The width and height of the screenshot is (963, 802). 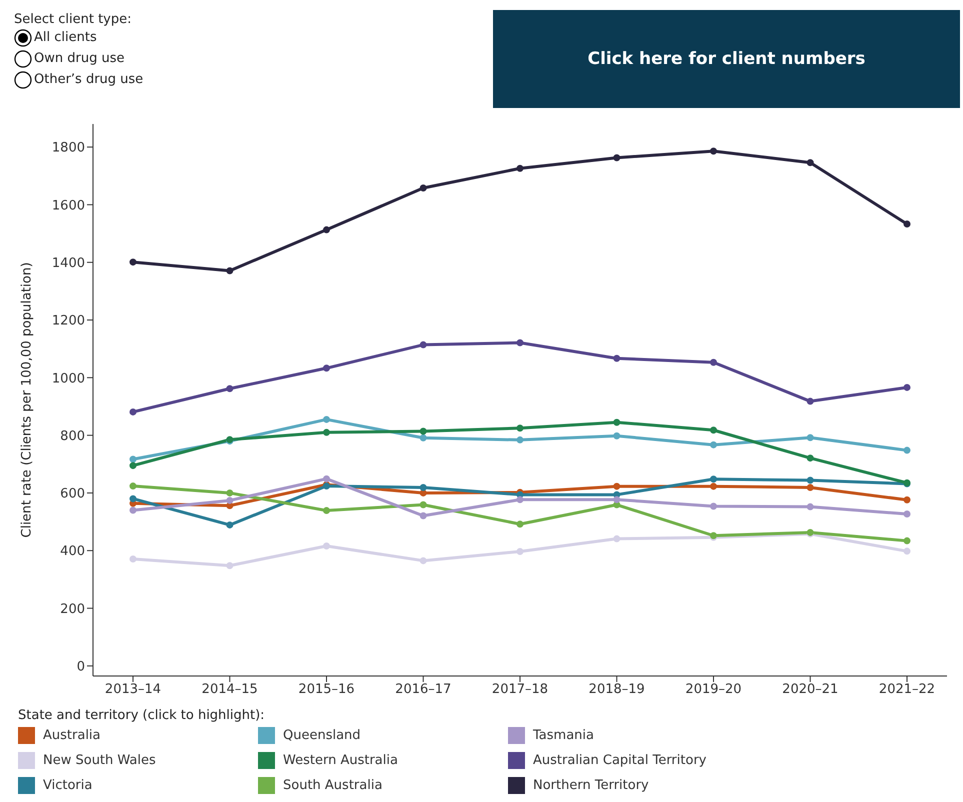 What do you see at coordinates (72, 552) in the screenshot?
I see `y-tick-label: 400` at bounding box center [72, 552].